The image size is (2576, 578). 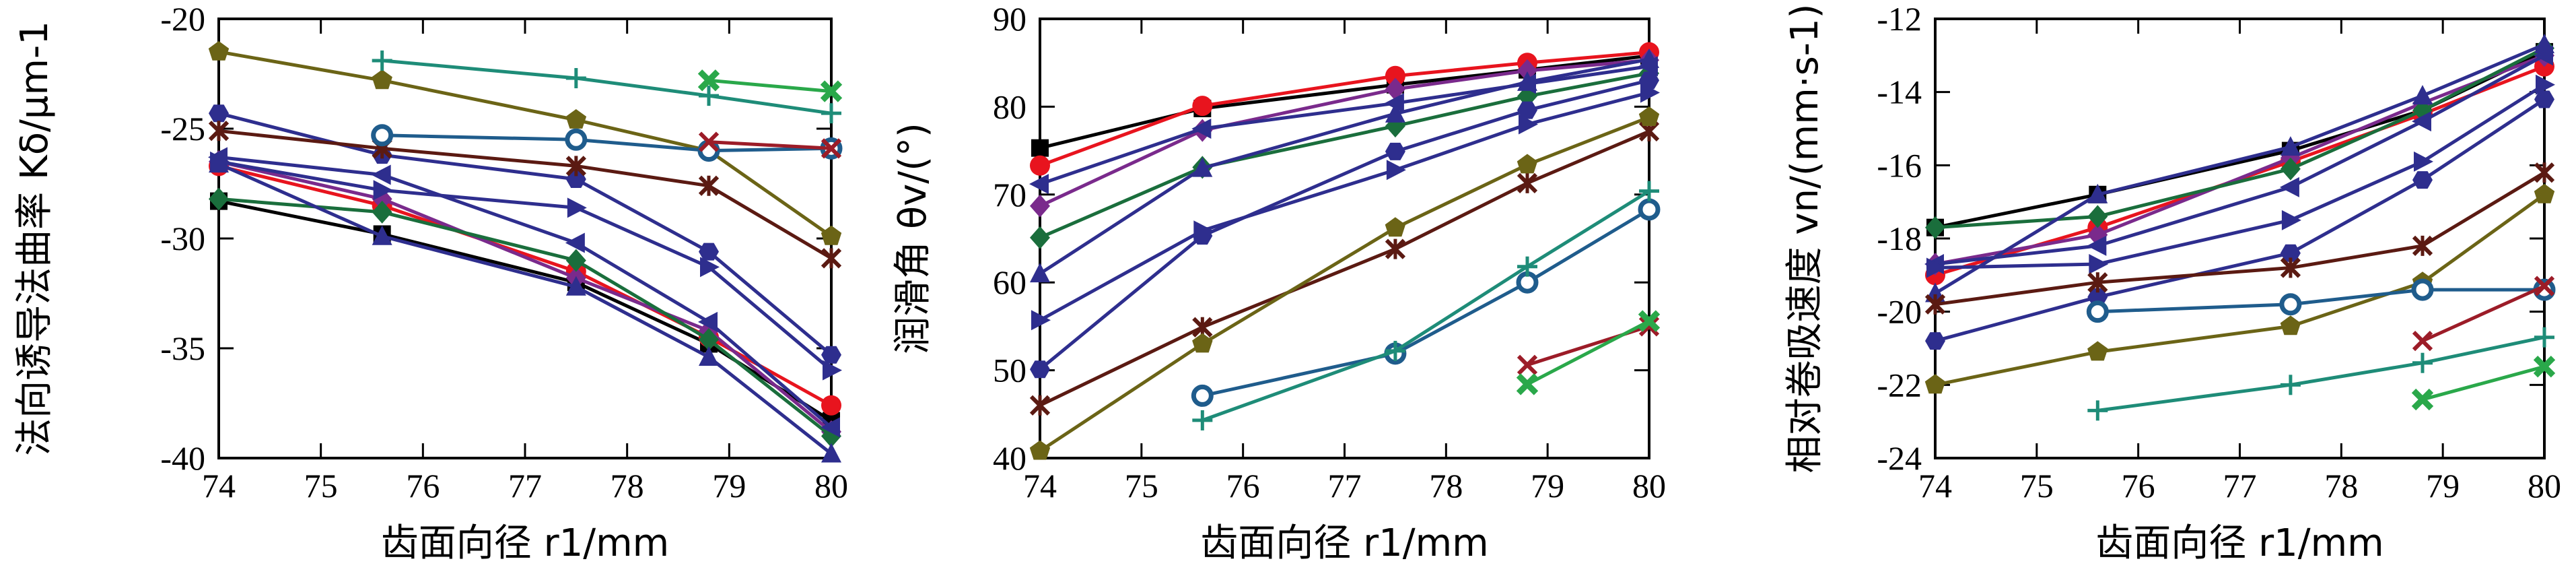 I want to click on y-tick-label: -14, so click(x=1899, y=92).